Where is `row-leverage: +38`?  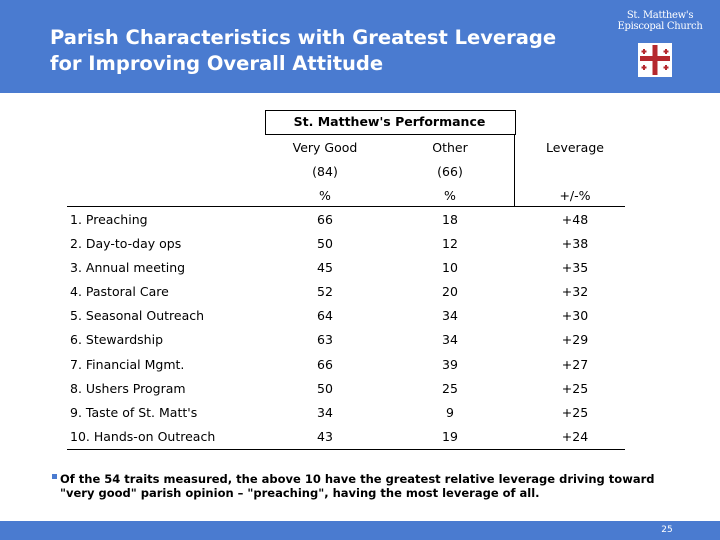 row-leverage: +38 is located at coordinates (575, 243).